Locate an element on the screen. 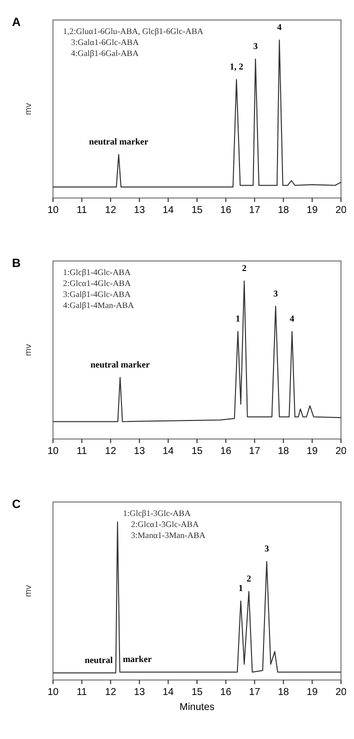  chart-title: C is located at coordinates (16, 504).